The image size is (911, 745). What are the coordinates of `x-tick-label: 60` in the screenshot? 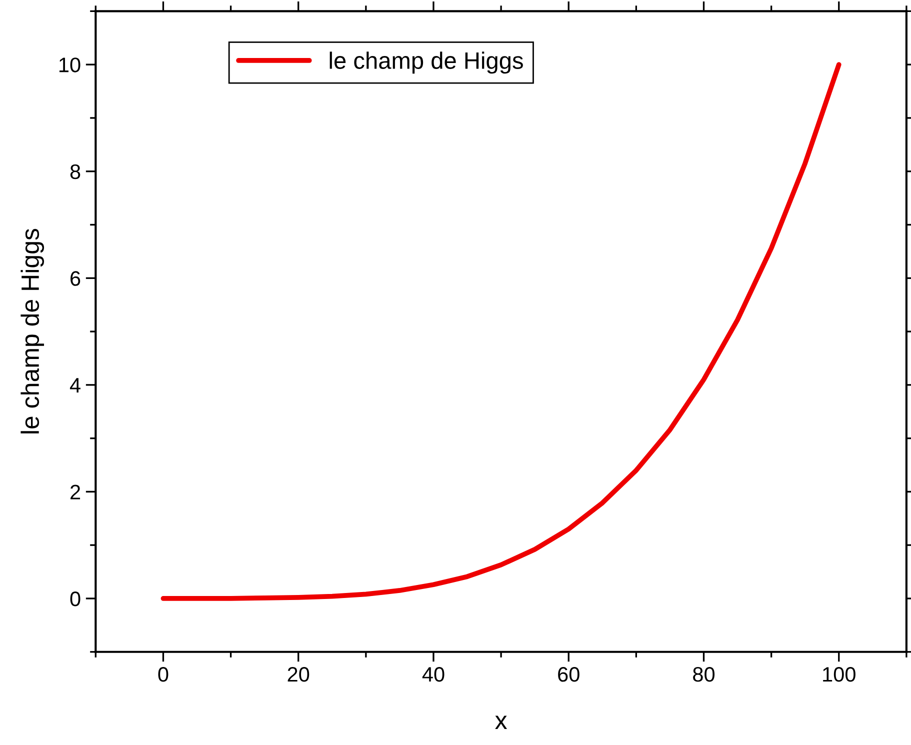 It's located at (569, 674).